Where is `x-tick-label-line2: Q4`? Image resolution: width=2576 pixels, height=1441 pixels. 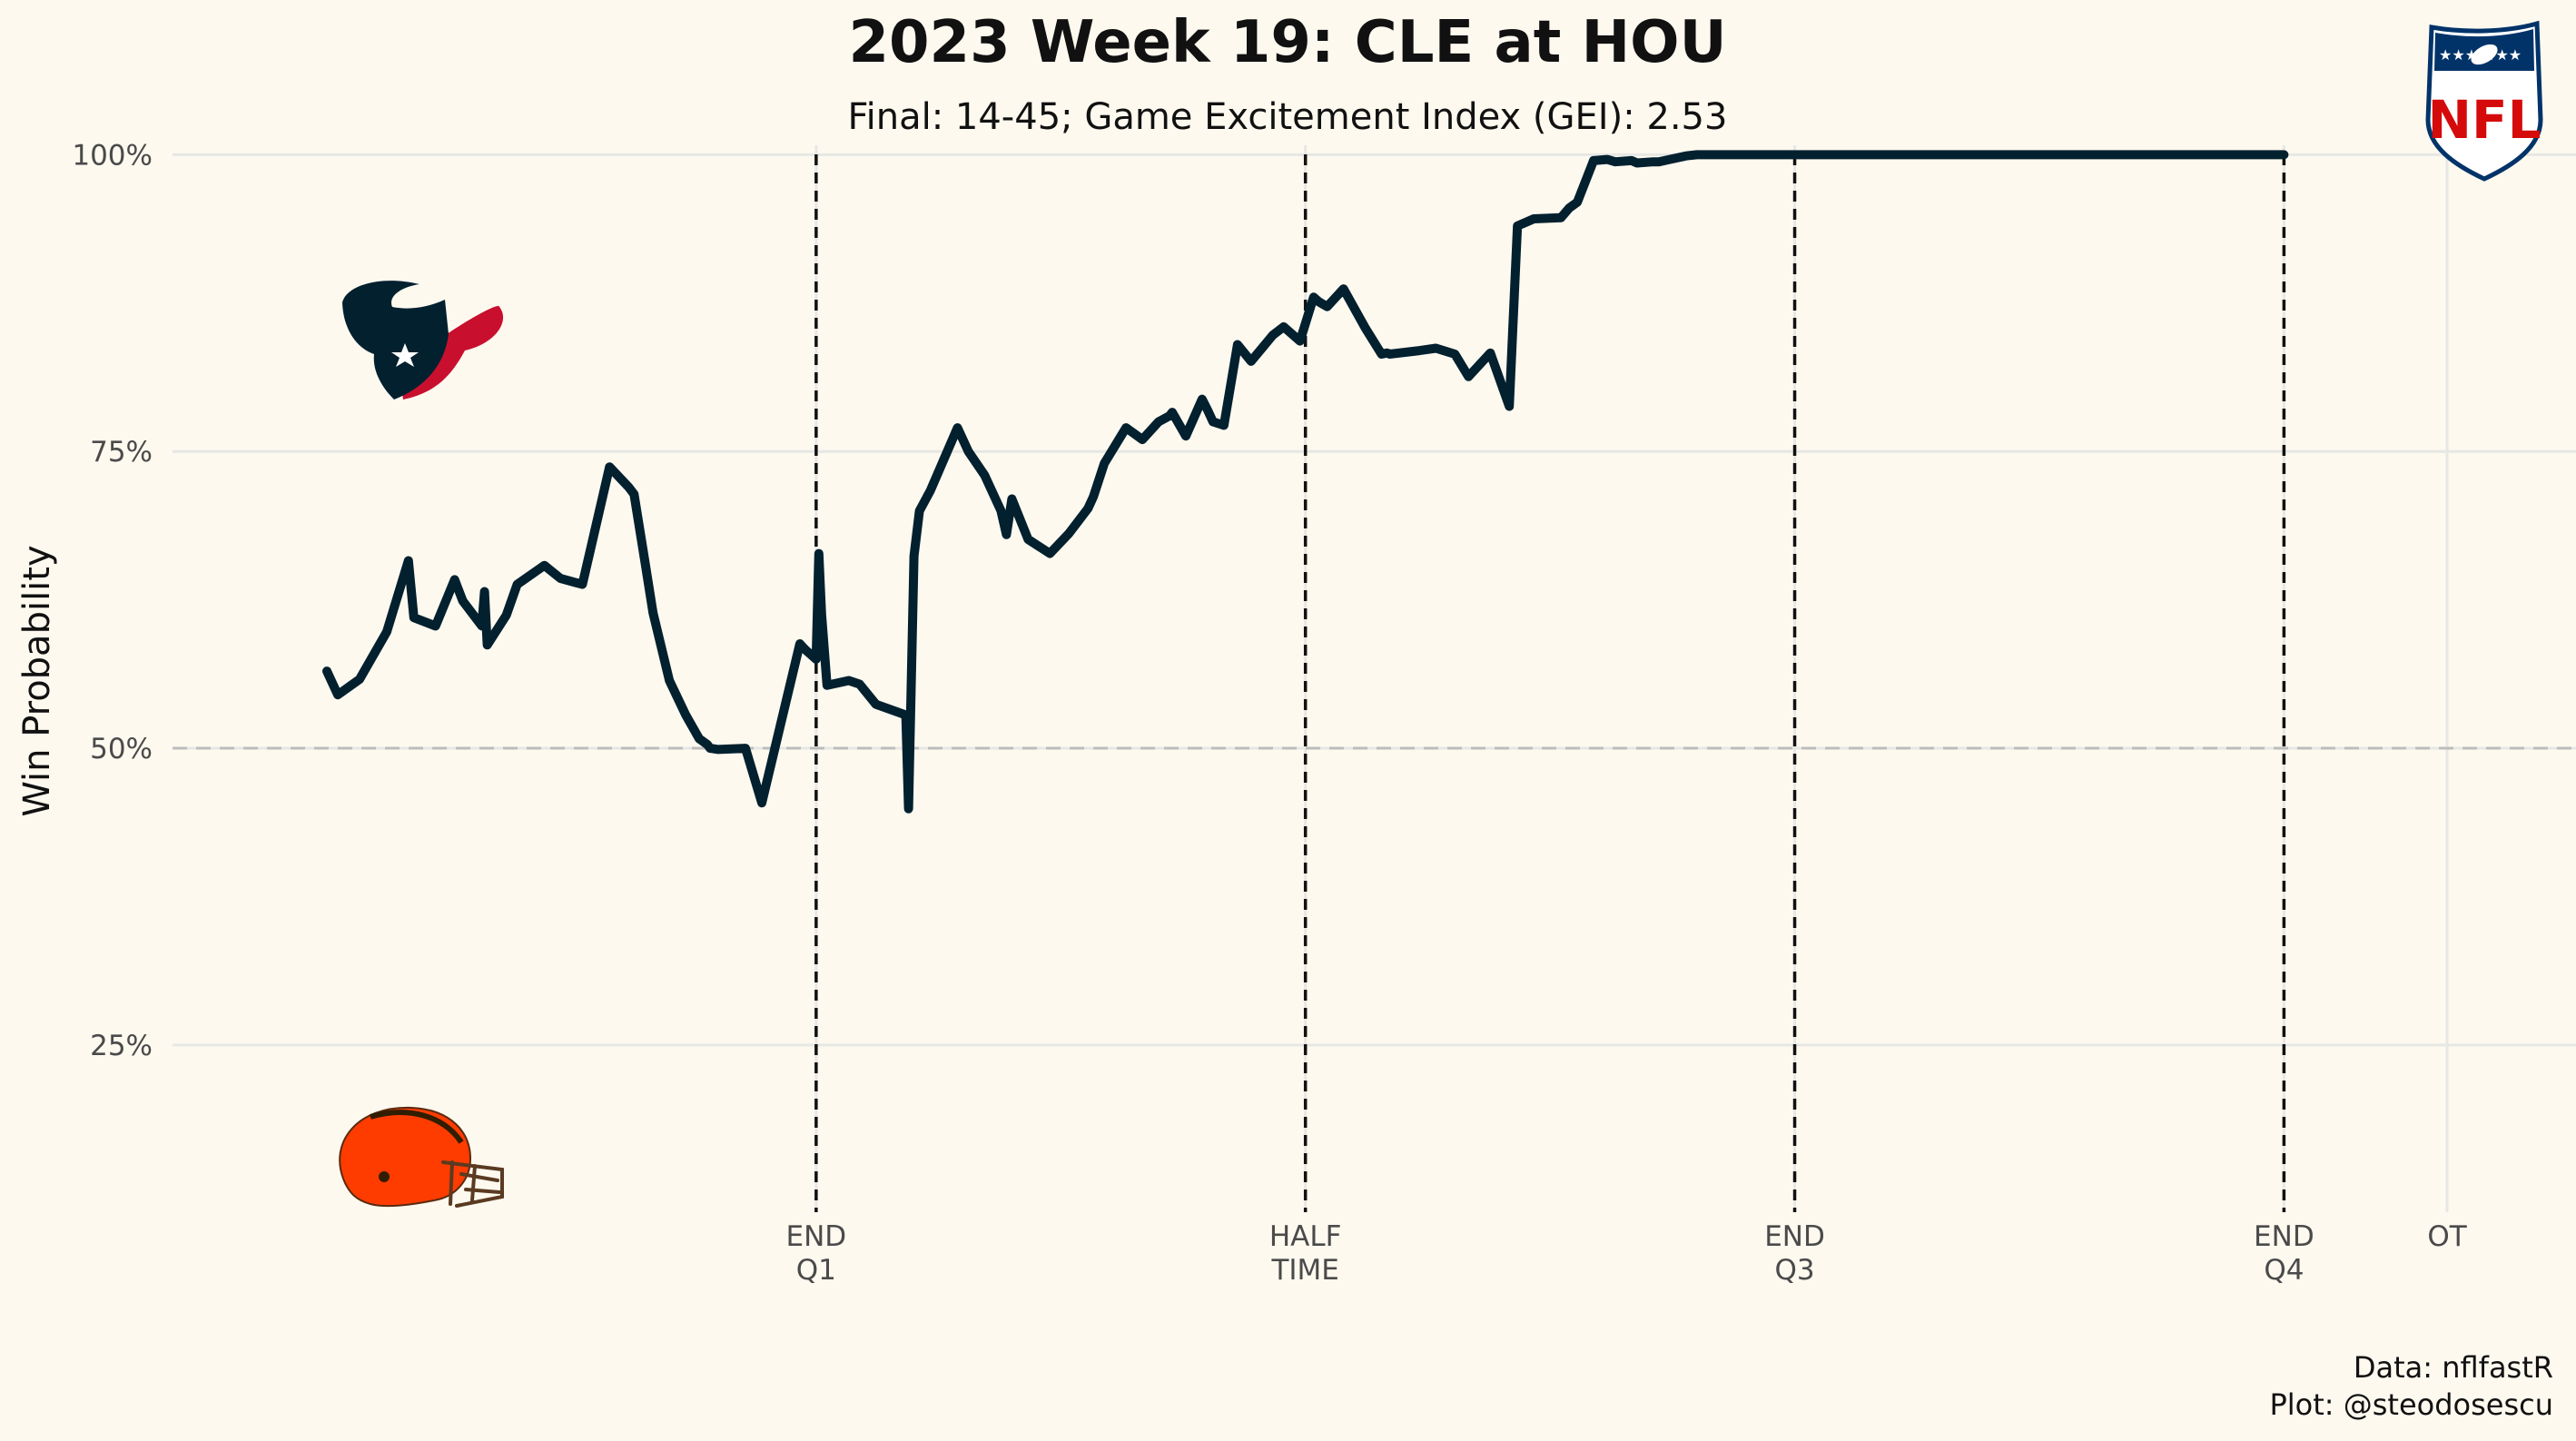
x-tick-label-line2: Q4 is located at coordinates (2284, 1270).